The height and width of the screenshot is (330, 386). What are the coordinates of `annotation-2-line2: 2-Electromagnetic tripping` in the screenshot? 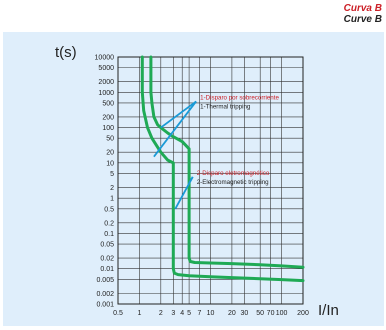 It's located at (233, 182).